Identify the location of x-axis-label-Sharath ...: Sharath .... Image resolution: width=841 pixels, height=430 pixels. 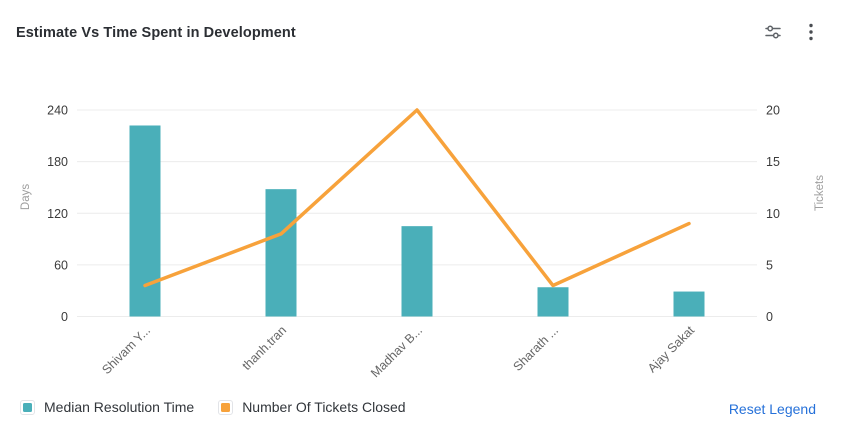
(535, 348).